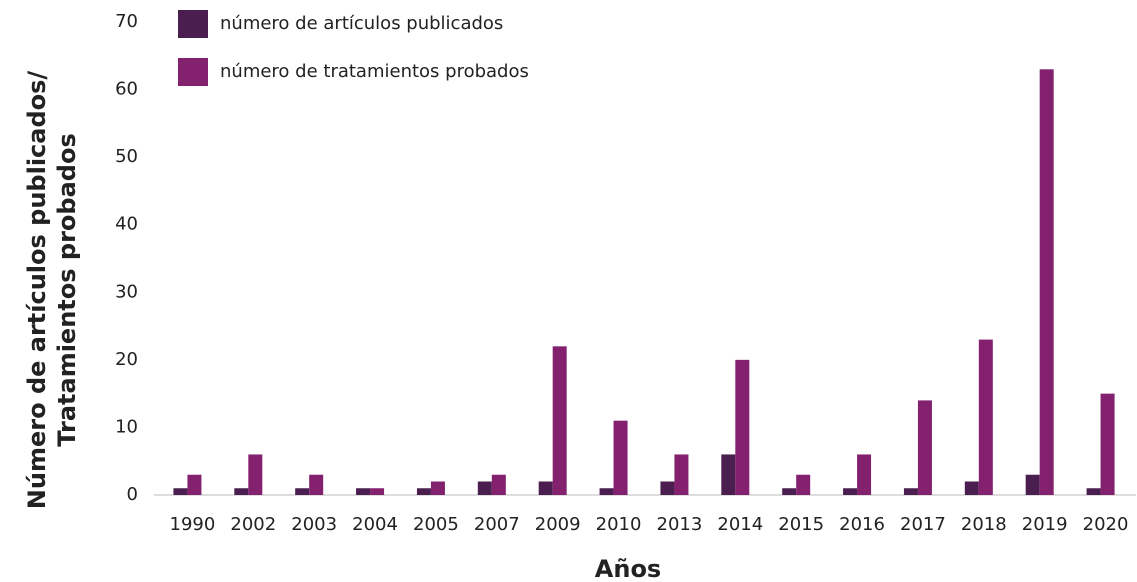  What do you see at coordinates (253, 524) in the screenshot?
I see `x-tick-label: 2002` at bounding box center [253, 524].